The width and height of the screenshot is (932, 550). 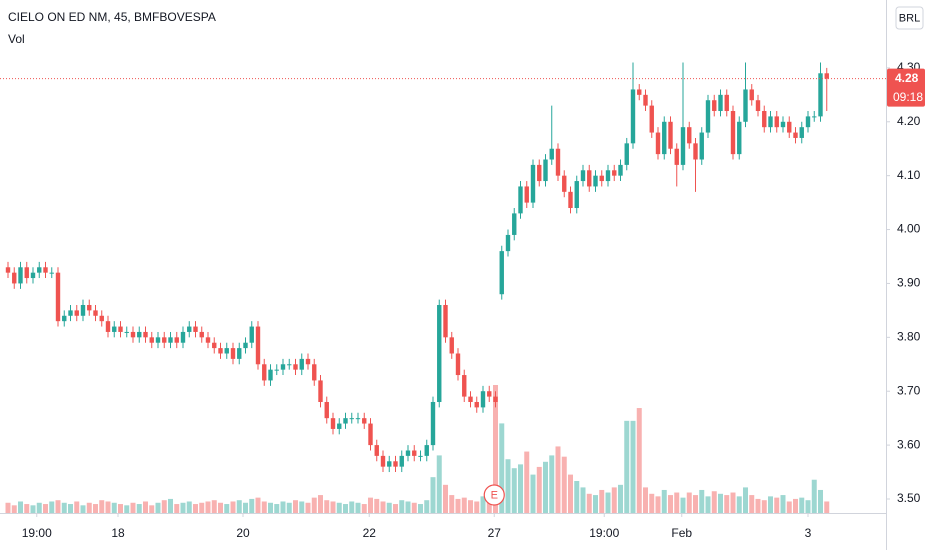 What do you see at coordinates (909, 229) in the screenshot?
I see `y-tick-label: 4.00` at bounding box center [909, 229].